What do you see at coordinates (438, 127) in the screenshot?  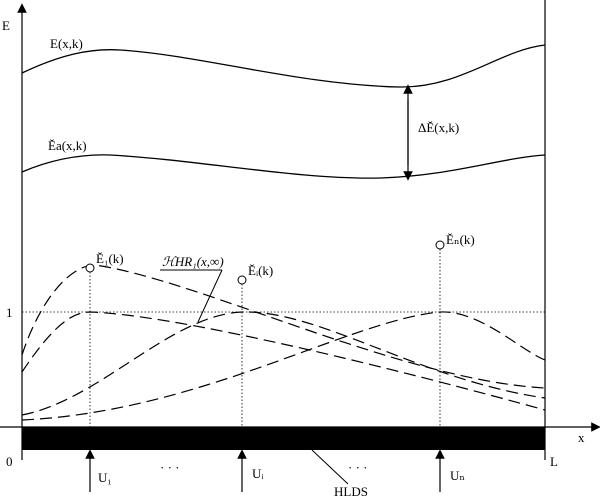 I see `difference-label: ΔĔ(x,k)` at bounding box center [438, 127].